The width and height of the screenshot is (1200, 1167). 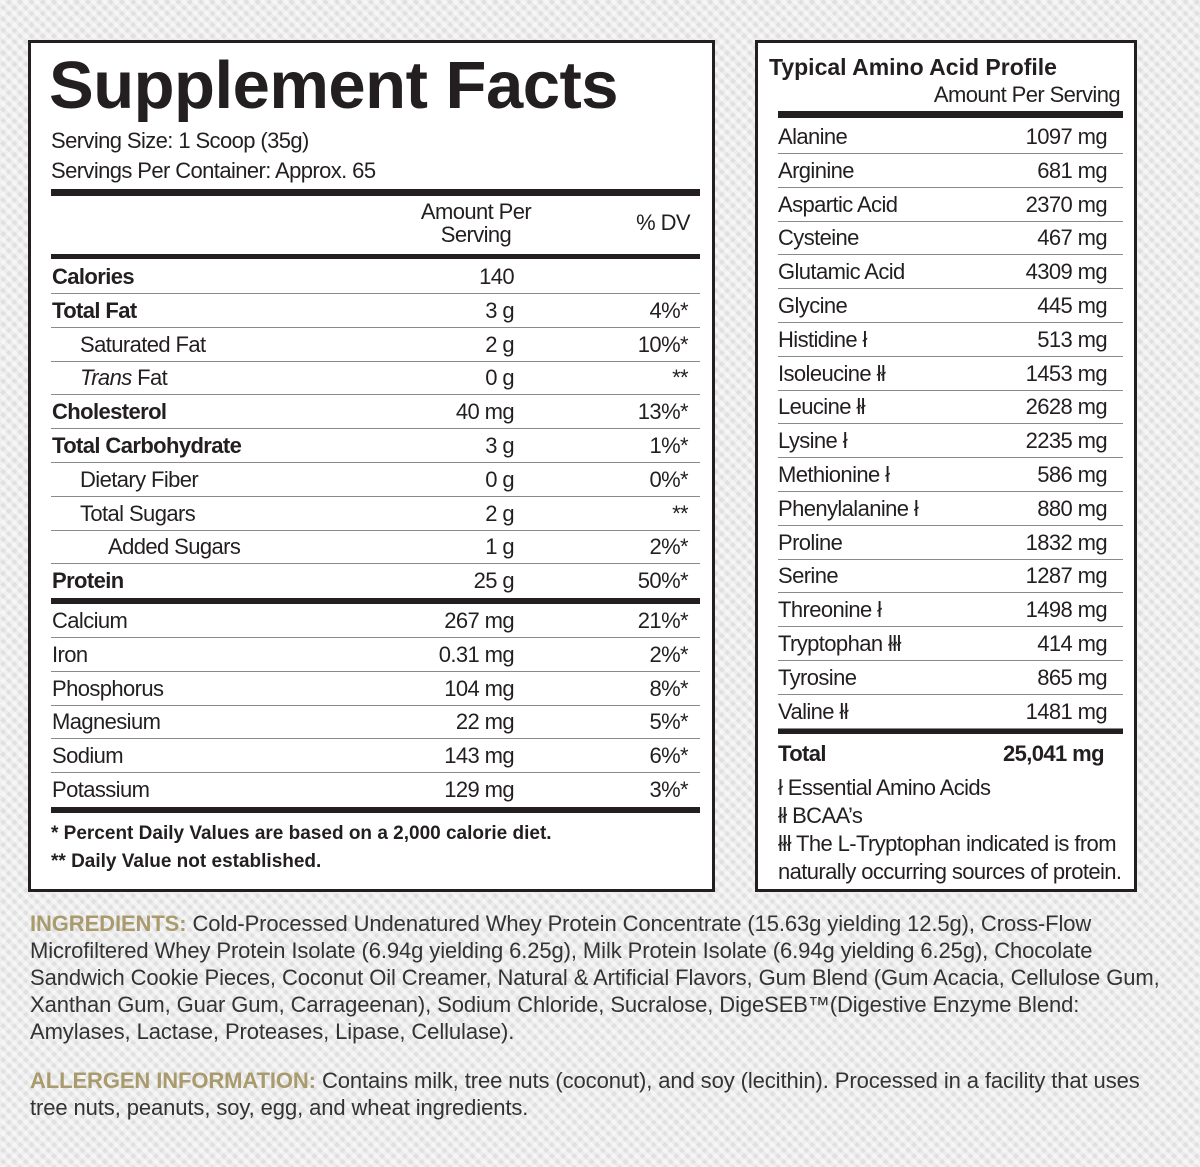 I want to click on nutrient-dv: 10%*, so click(x=663, y=344).